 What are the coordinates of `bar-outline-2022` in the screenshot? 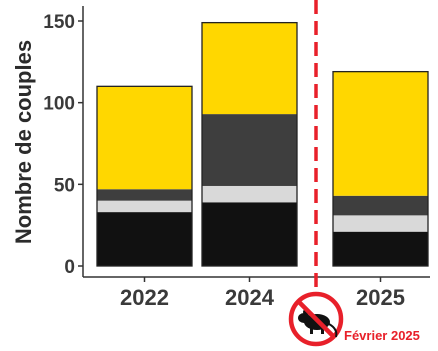 It's located at (144, 176).